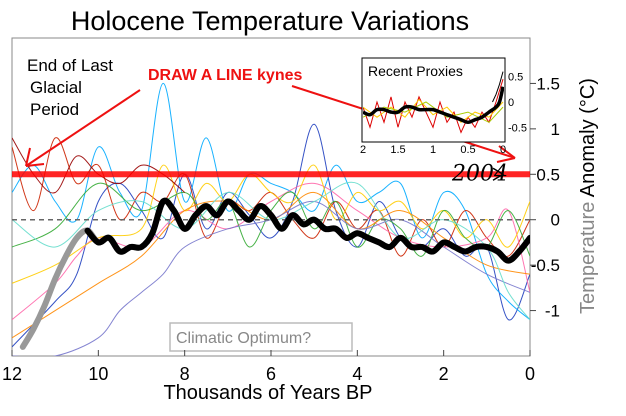  Describe the element at coordinates (530, 374) in the screenshot. I see `x-tick-label-7: 0` at that location.